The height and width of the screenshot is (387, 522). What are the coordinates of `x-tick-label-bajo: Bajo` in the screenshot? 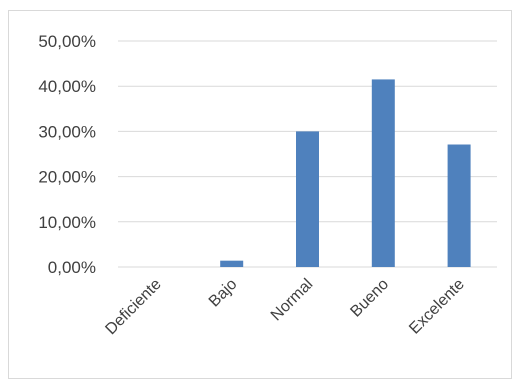 It's located at (223, 293).